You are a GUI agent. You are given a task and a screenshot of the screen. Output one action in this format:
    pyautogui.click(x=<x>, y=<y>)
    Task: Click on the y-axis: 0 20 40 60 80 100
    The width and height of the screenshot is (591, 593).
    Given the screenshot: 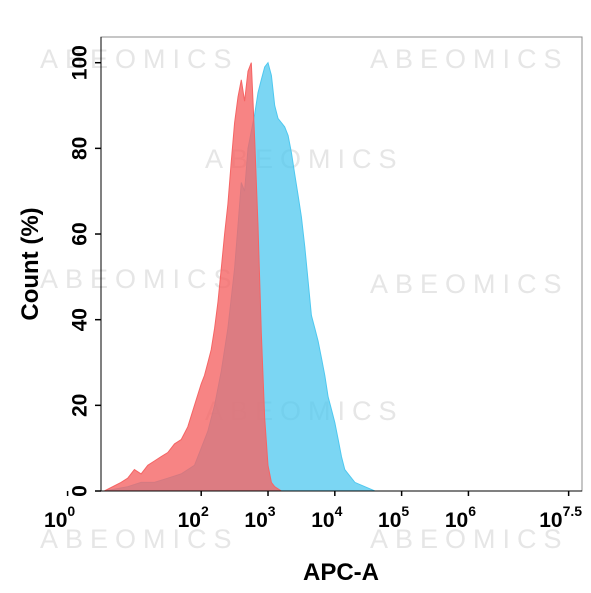 What is the action you would take?
    pyautogui.click(x=85, y=267)
    